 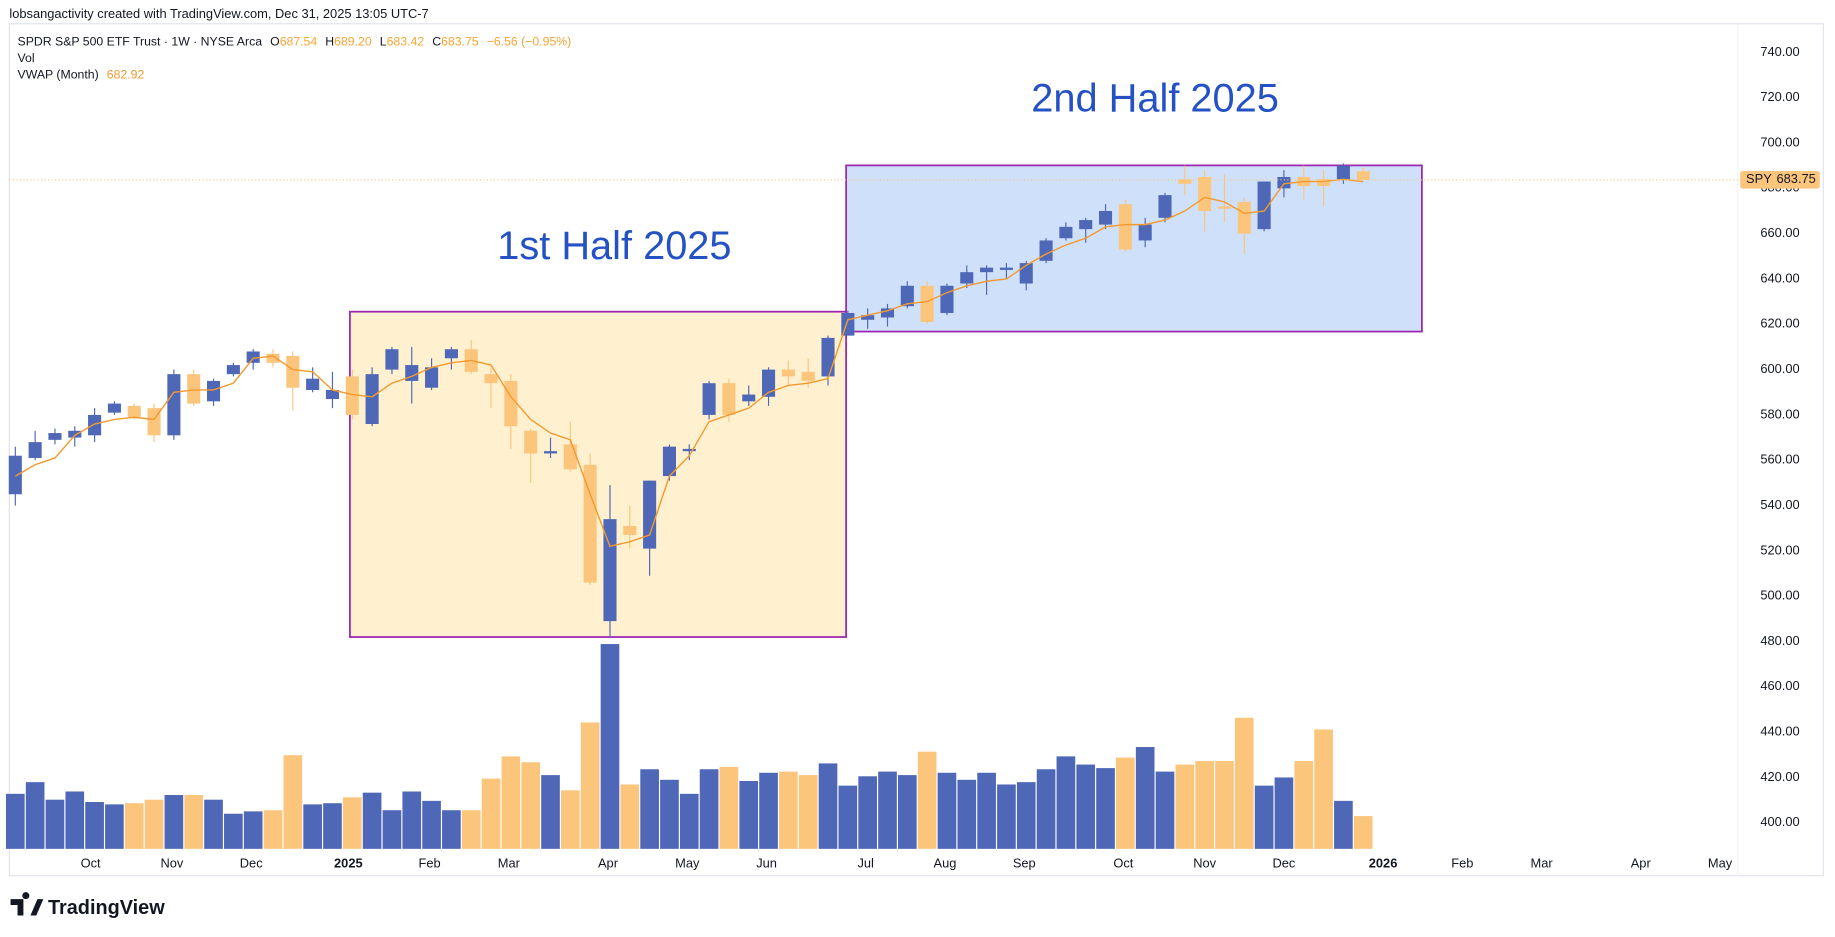 What do you see at coordinates (1779, 640) in the screenshot?
I see `y-tick-label: 480.00` at bounding box center [1779, 640].